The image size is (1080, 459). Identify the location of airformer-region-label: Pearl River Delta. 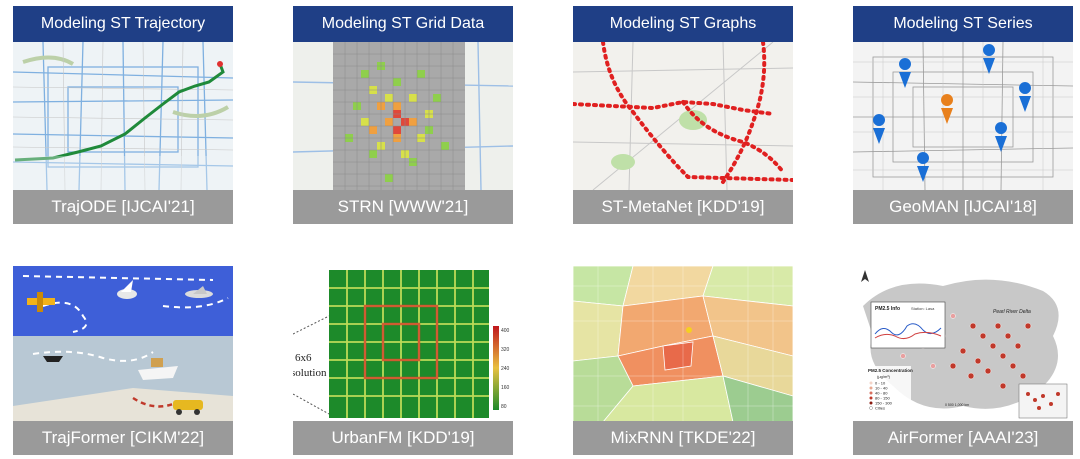
(1012, 312).